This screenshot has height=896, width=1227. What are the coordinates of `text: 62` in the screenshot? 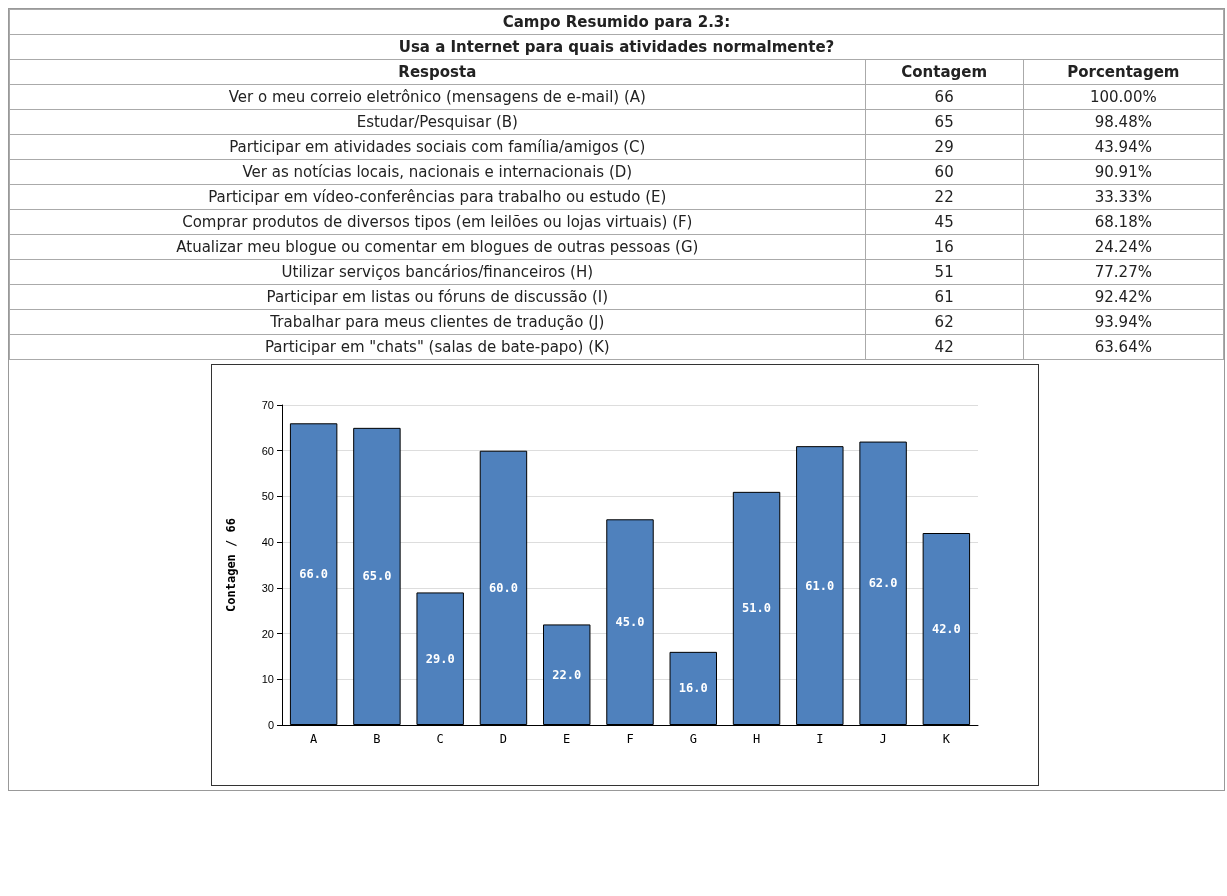 It's located at (944, 322).